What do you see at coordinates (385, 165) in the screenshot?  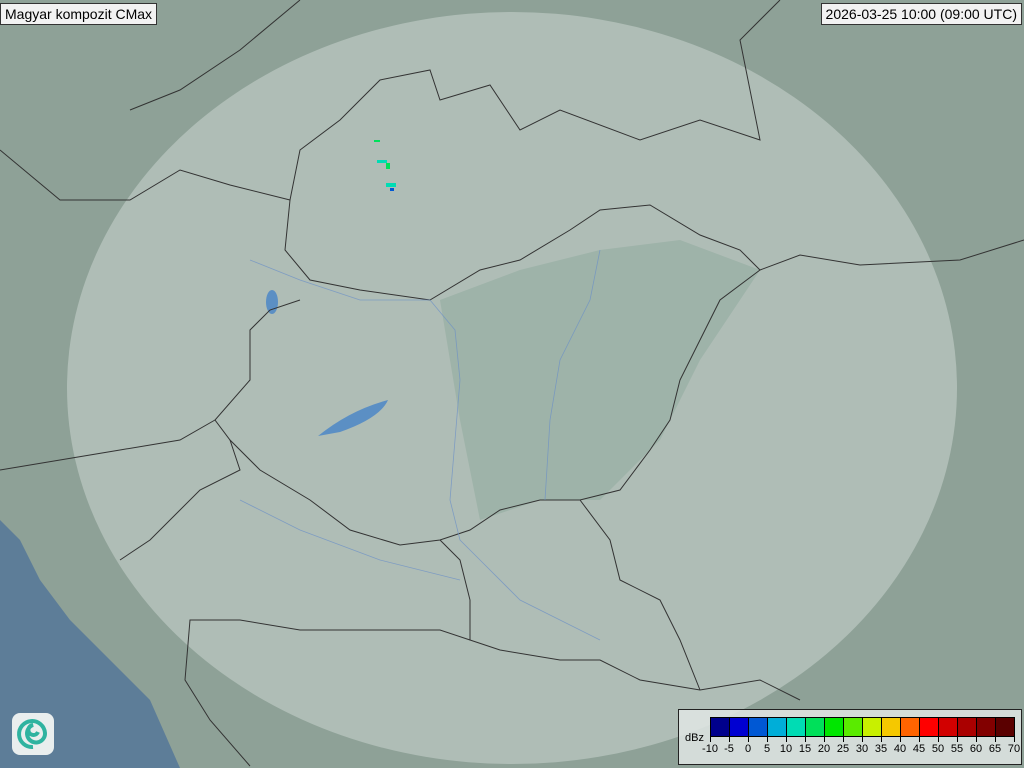 I see `radar-echoes` at bounding box center [385, 165].